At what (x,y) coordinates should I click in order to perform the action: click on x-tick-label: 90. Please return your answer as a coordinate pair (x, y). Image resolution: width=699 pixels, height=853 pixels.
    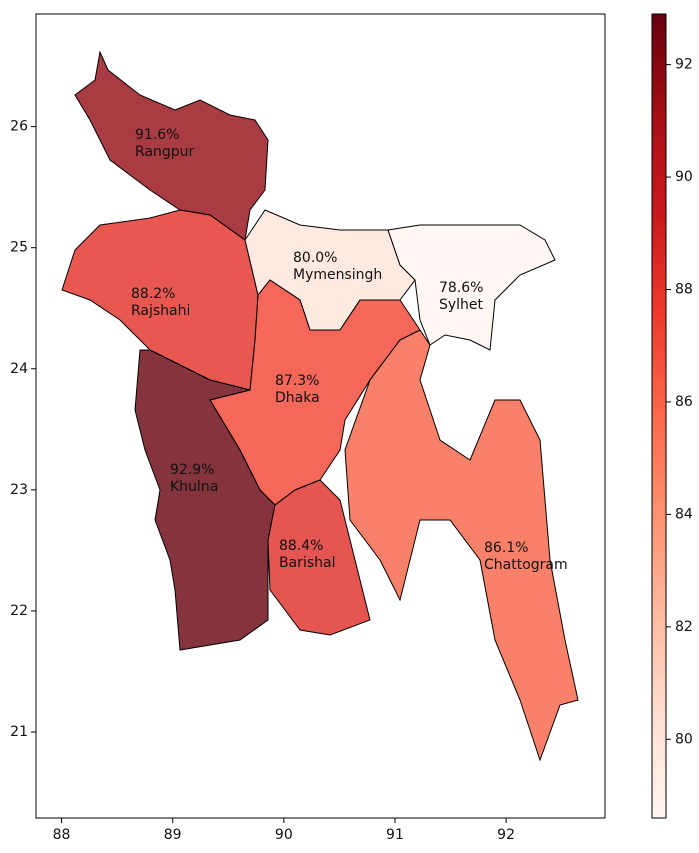
    Looking at the image, I should click on (284, 835).